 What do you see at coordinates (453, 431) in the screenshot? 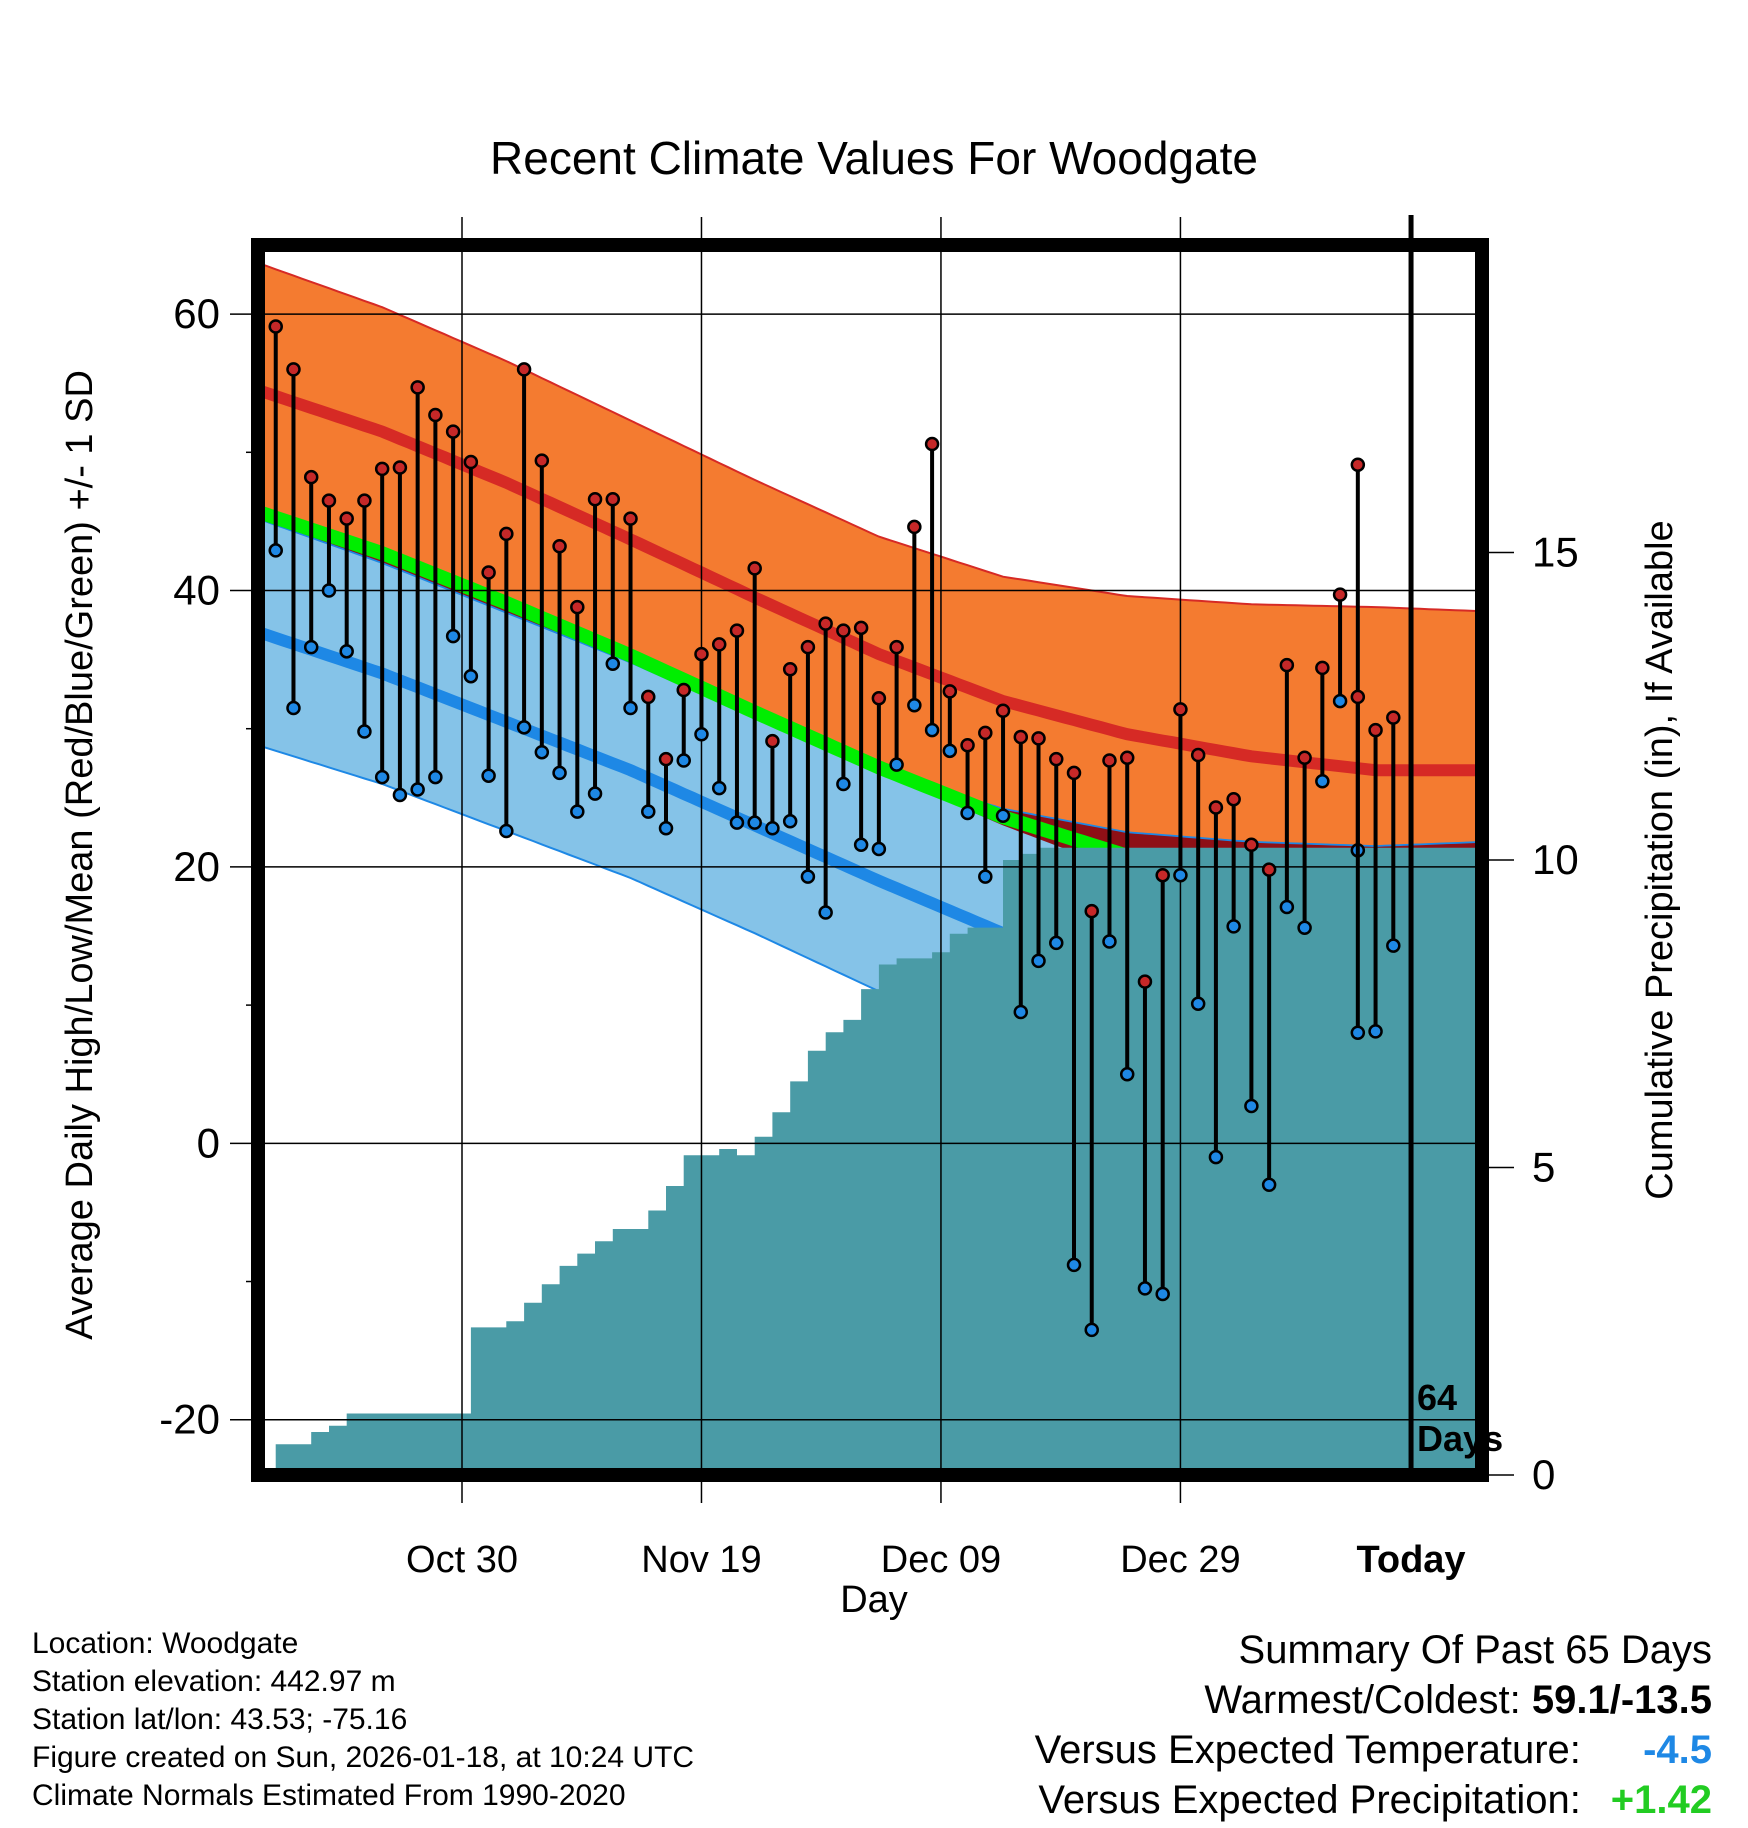
I see `high-point-a--54` at bounding box center [453, 431].